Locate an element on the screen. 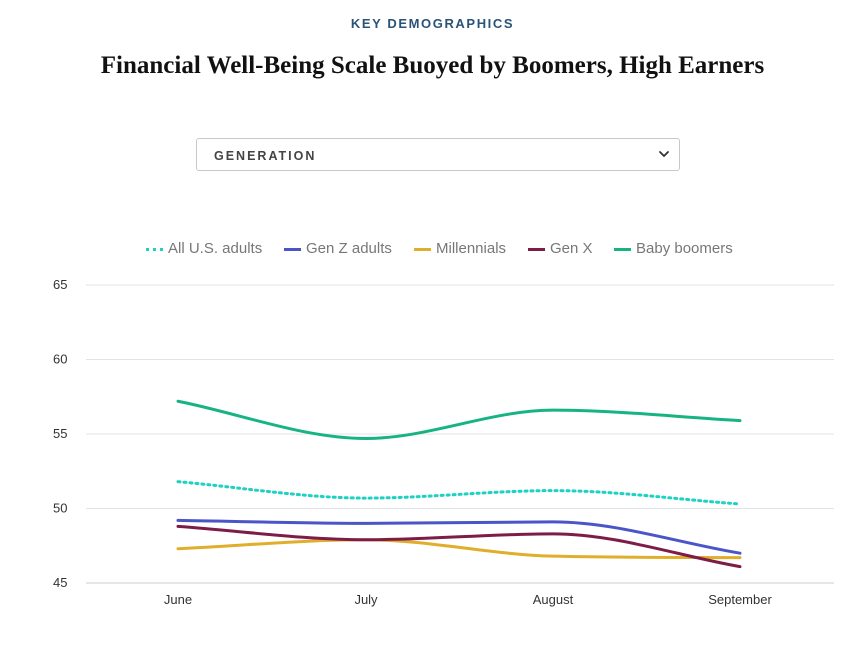  x-tick-label: July is located at coordinates (366, 599).